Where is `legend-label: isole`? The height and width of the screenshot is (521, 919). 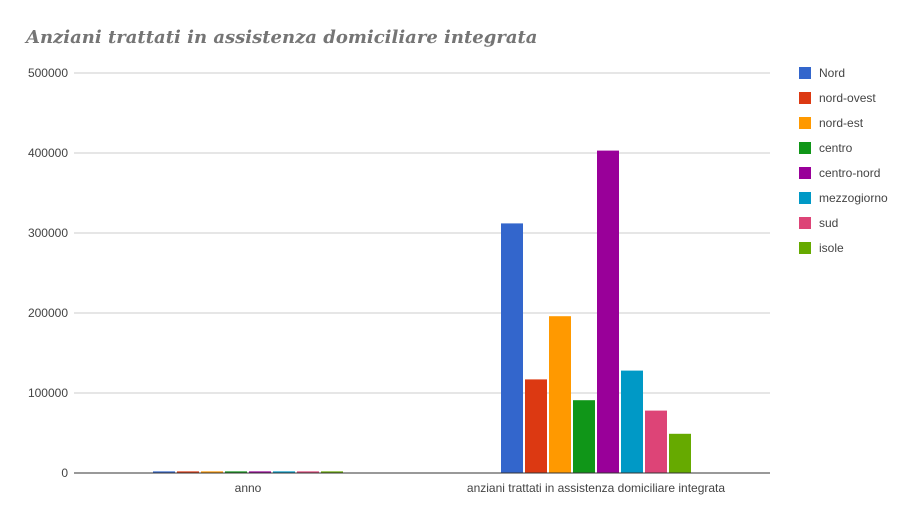 legend-label: isole is located at coordinates (831, 248).